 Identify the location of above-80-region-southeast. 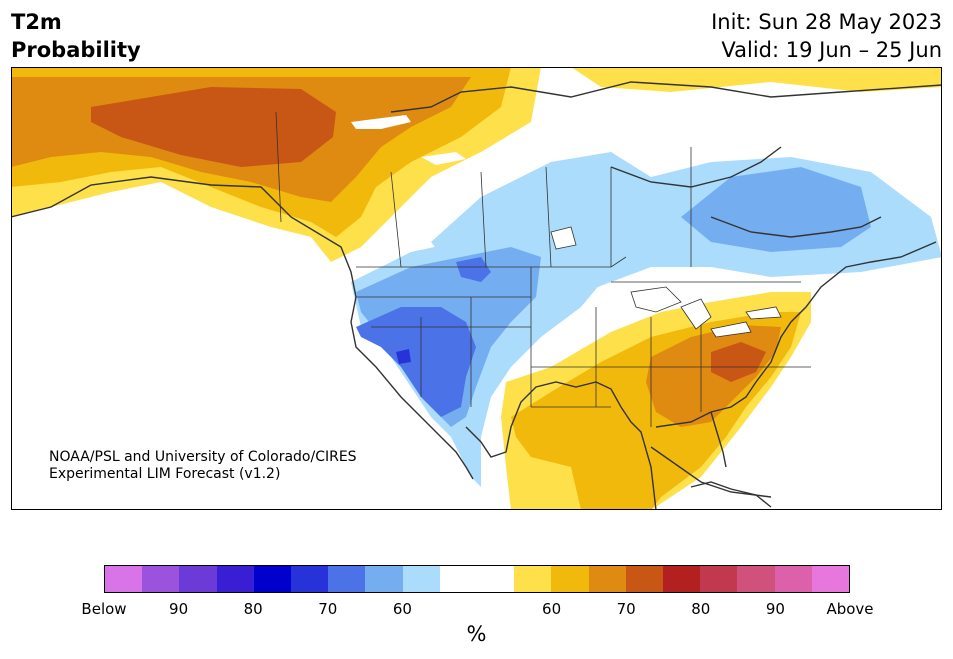
(738, 362).